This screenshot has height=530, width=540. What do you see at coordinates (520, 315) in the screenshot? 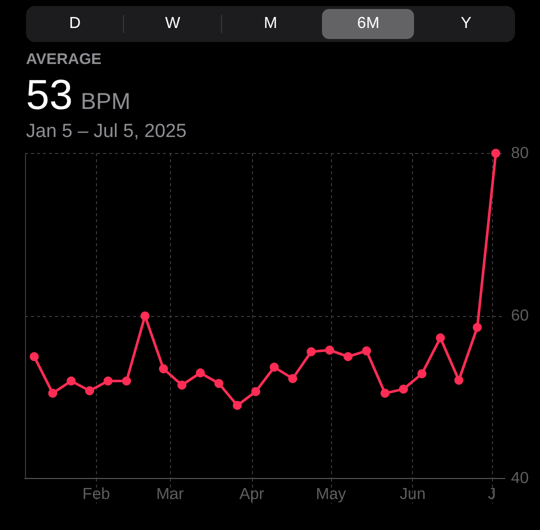
I see `y-tick-label: 60` at bounding box center [520, 315].